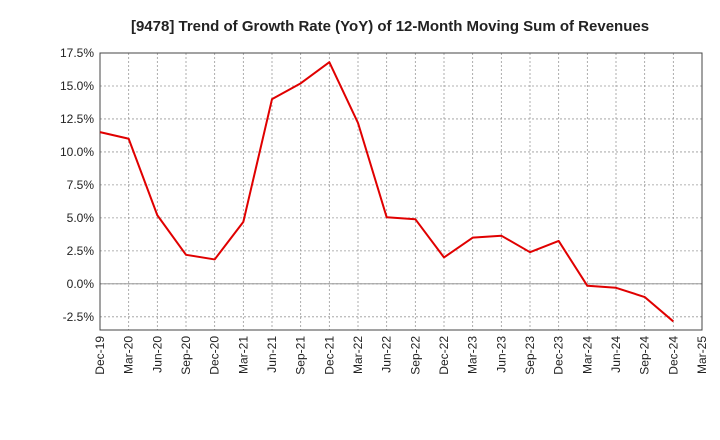 Image resolution: width=720 pixels, height=440 pixels. I want to click on x-tick-label: Mar-25, so click(702, 355).